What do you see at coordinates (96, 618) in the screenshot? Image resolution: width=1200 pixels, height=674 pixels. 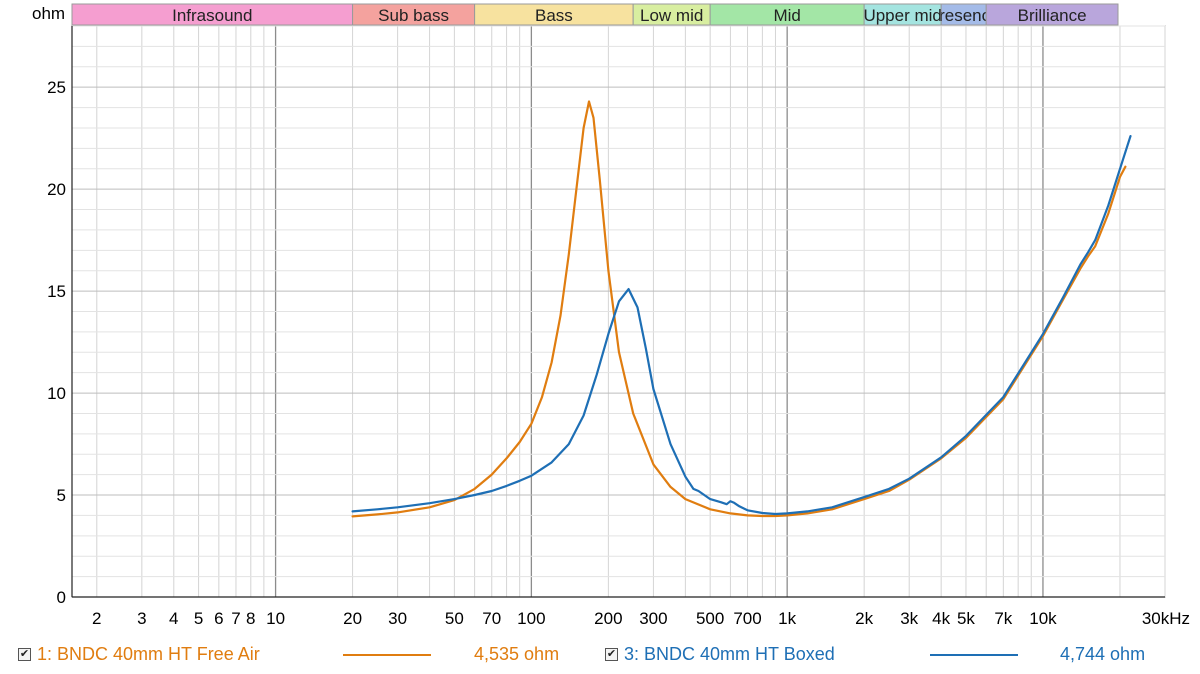 I see `x-tick-label: 2` at bounding box center [96, 618].